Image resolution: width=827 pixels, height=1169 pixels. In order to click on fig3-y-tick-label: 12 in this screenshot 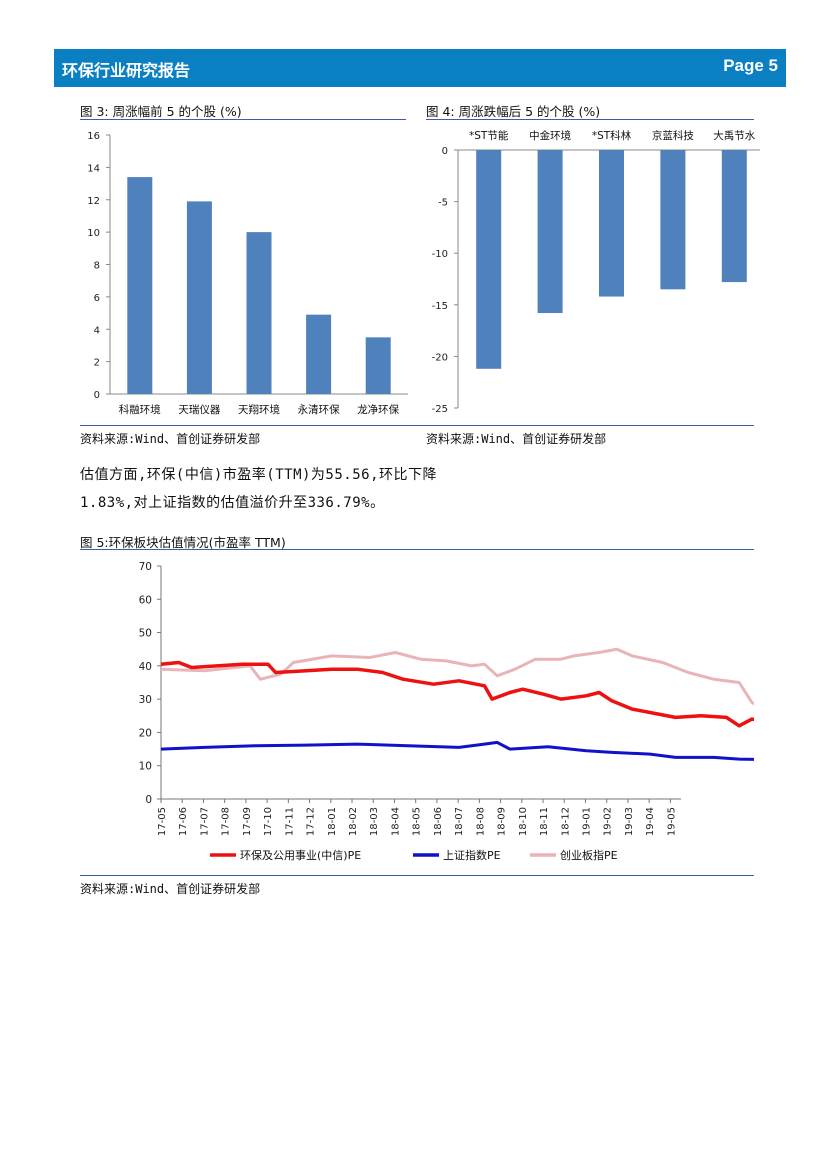, I will do `click(93, 201)`.